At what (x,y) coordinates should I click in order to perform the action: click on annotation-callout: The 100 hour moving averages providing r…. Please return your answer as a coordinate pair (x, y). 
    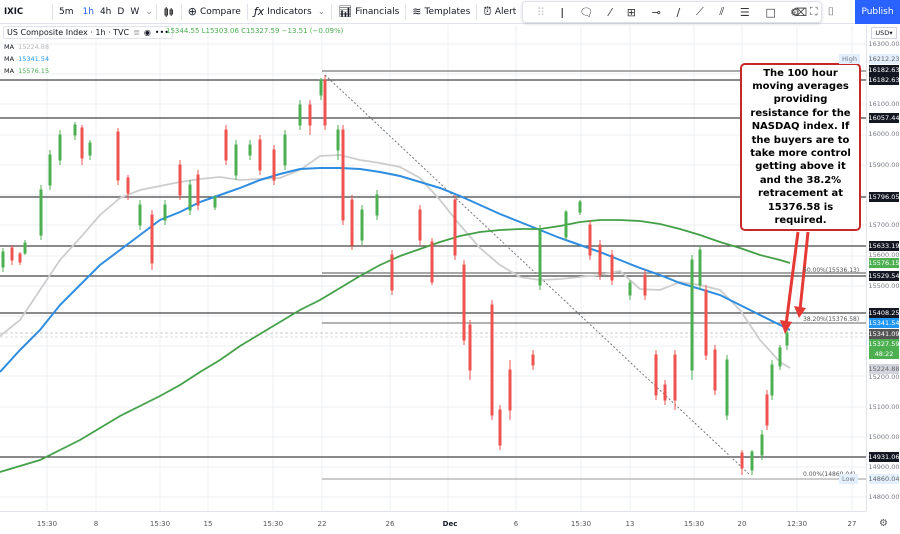
    Looking at the image, I should click on (800, 147).